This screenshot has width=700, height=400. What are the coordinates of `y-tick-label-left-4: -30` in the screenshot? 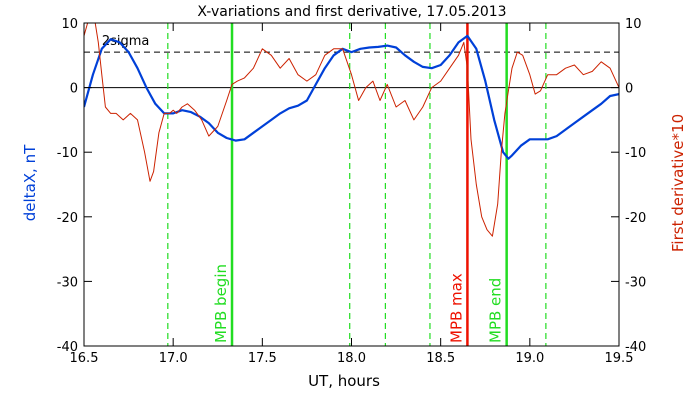 It's located at (67, 282).